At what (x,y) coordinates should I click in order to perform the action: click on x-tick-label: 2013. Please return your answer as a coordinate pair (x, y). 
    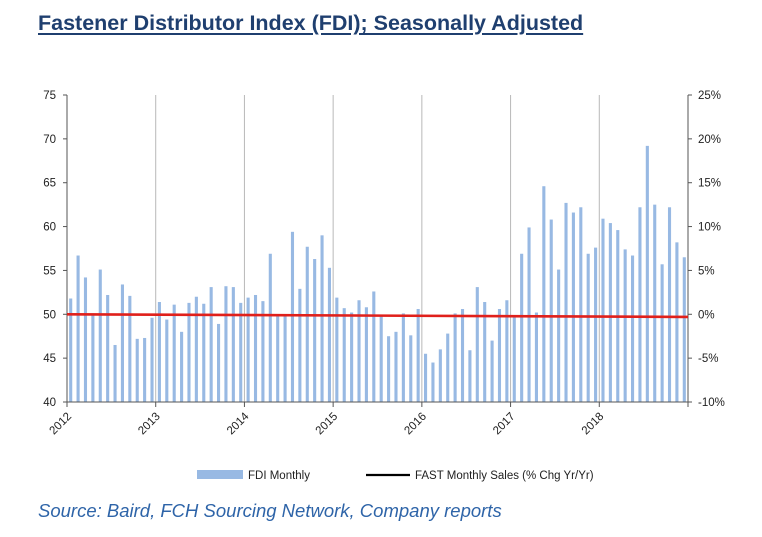
    Looking at the image, I should click on (149, 424).